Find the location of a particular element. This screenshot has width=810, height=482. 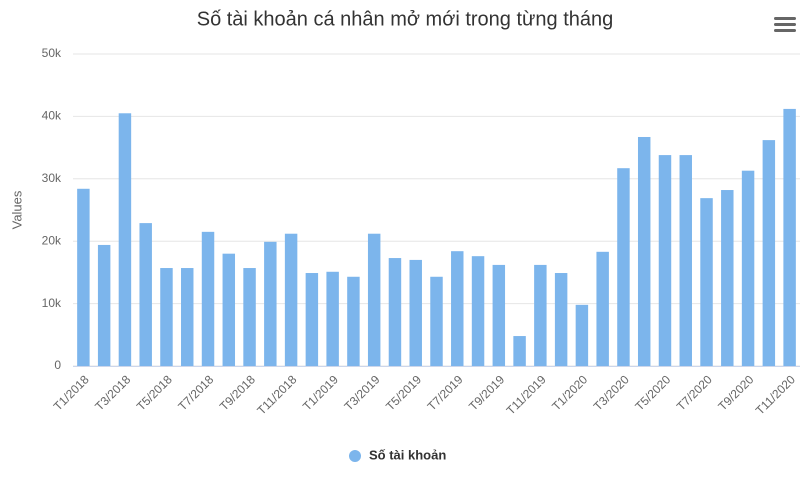

legend-marker is located at coordinates (355, 456).